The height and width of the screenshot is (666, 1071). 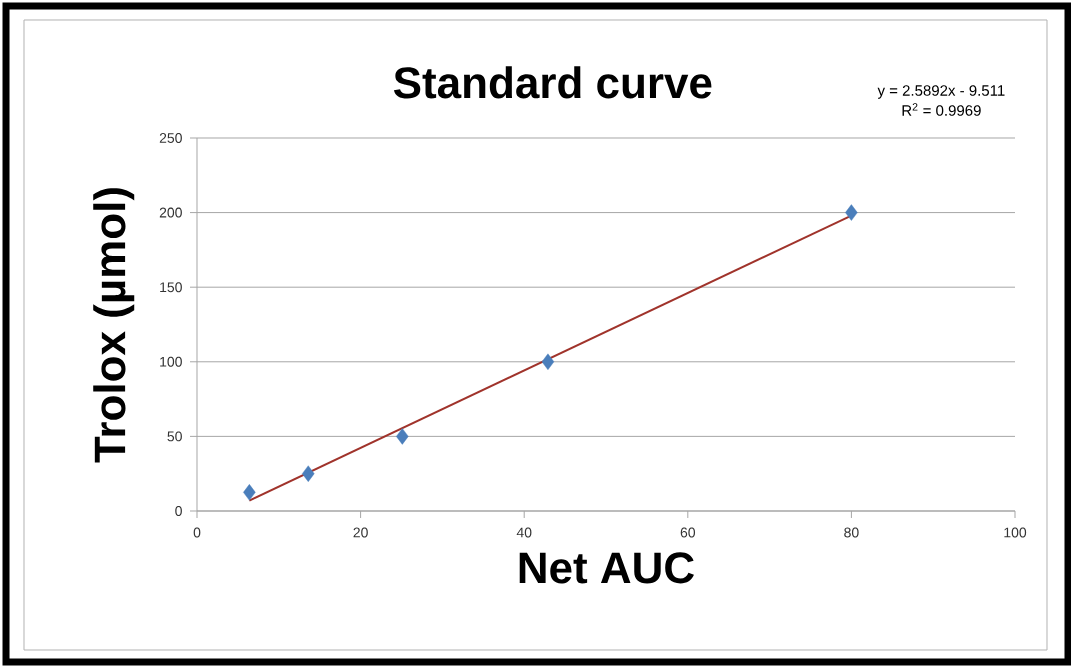 I want to click on text: y = 2.5892x - 9.511, so click(x=941, y=92).